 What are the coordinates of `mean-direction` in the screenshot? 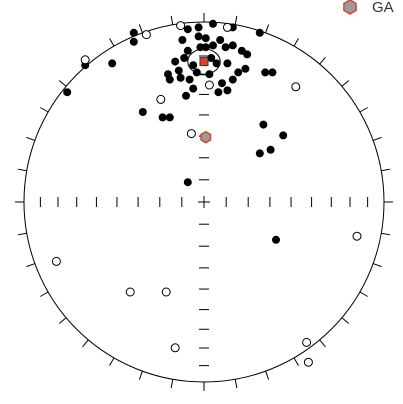 It's located at (204, 62).